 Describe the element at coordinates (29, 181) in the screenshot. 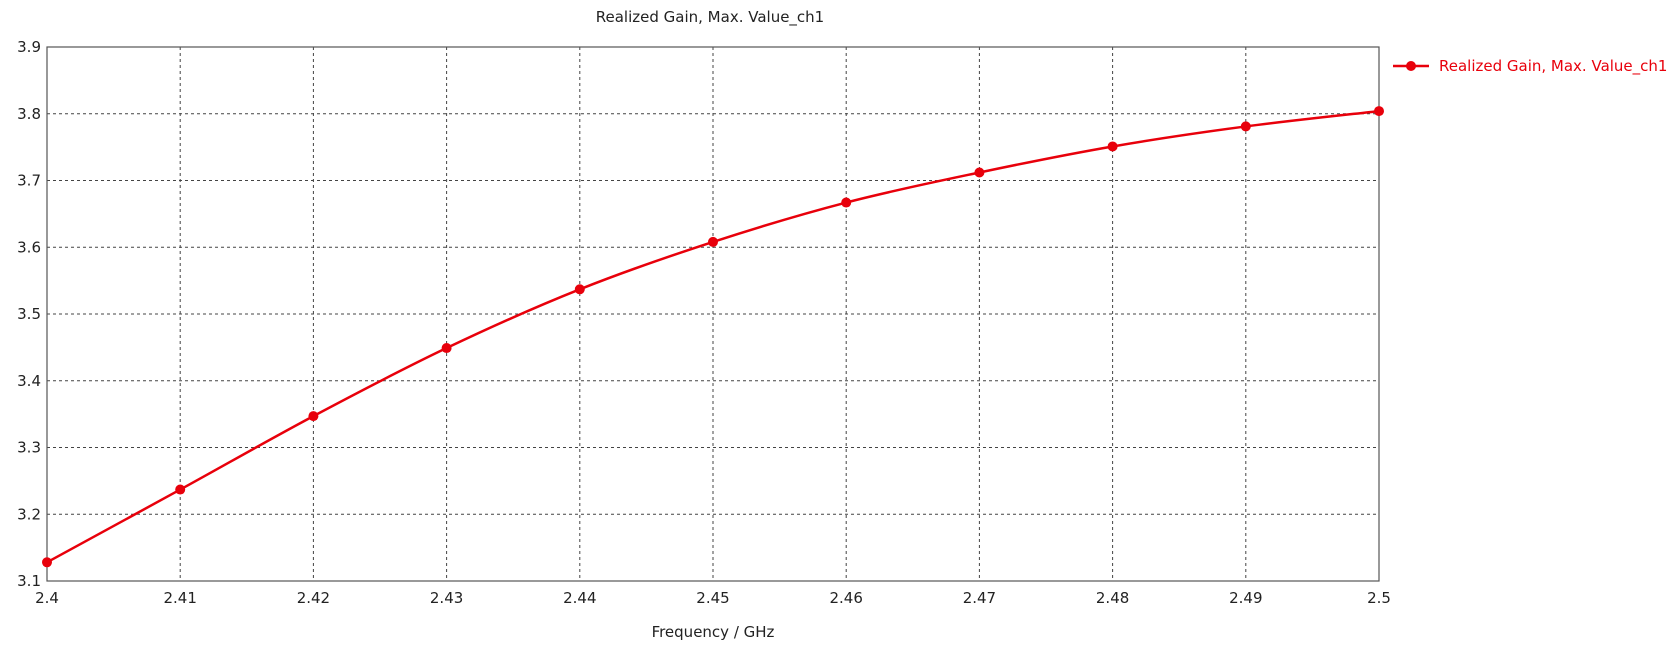

I see `y-tick-label: 3.7` at that location.